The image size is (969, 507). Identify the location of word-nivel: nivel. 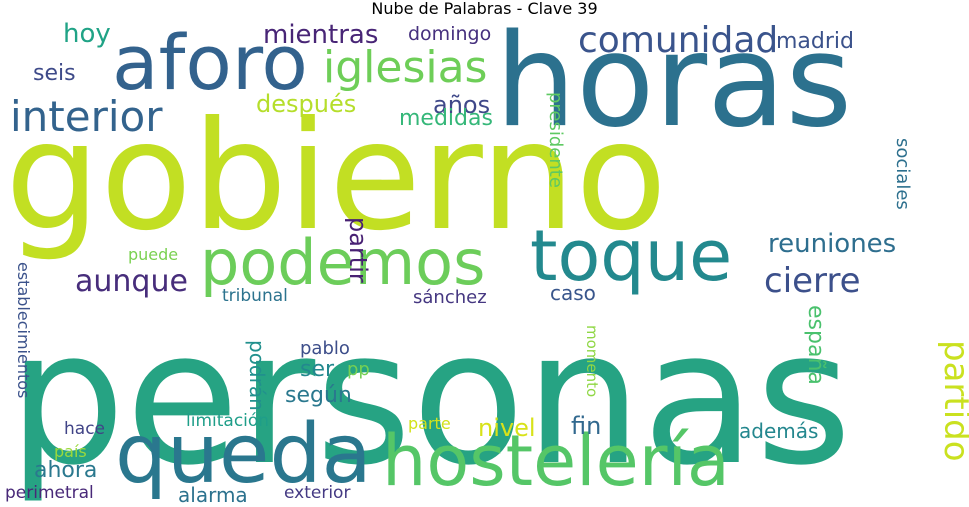
(507, 428).